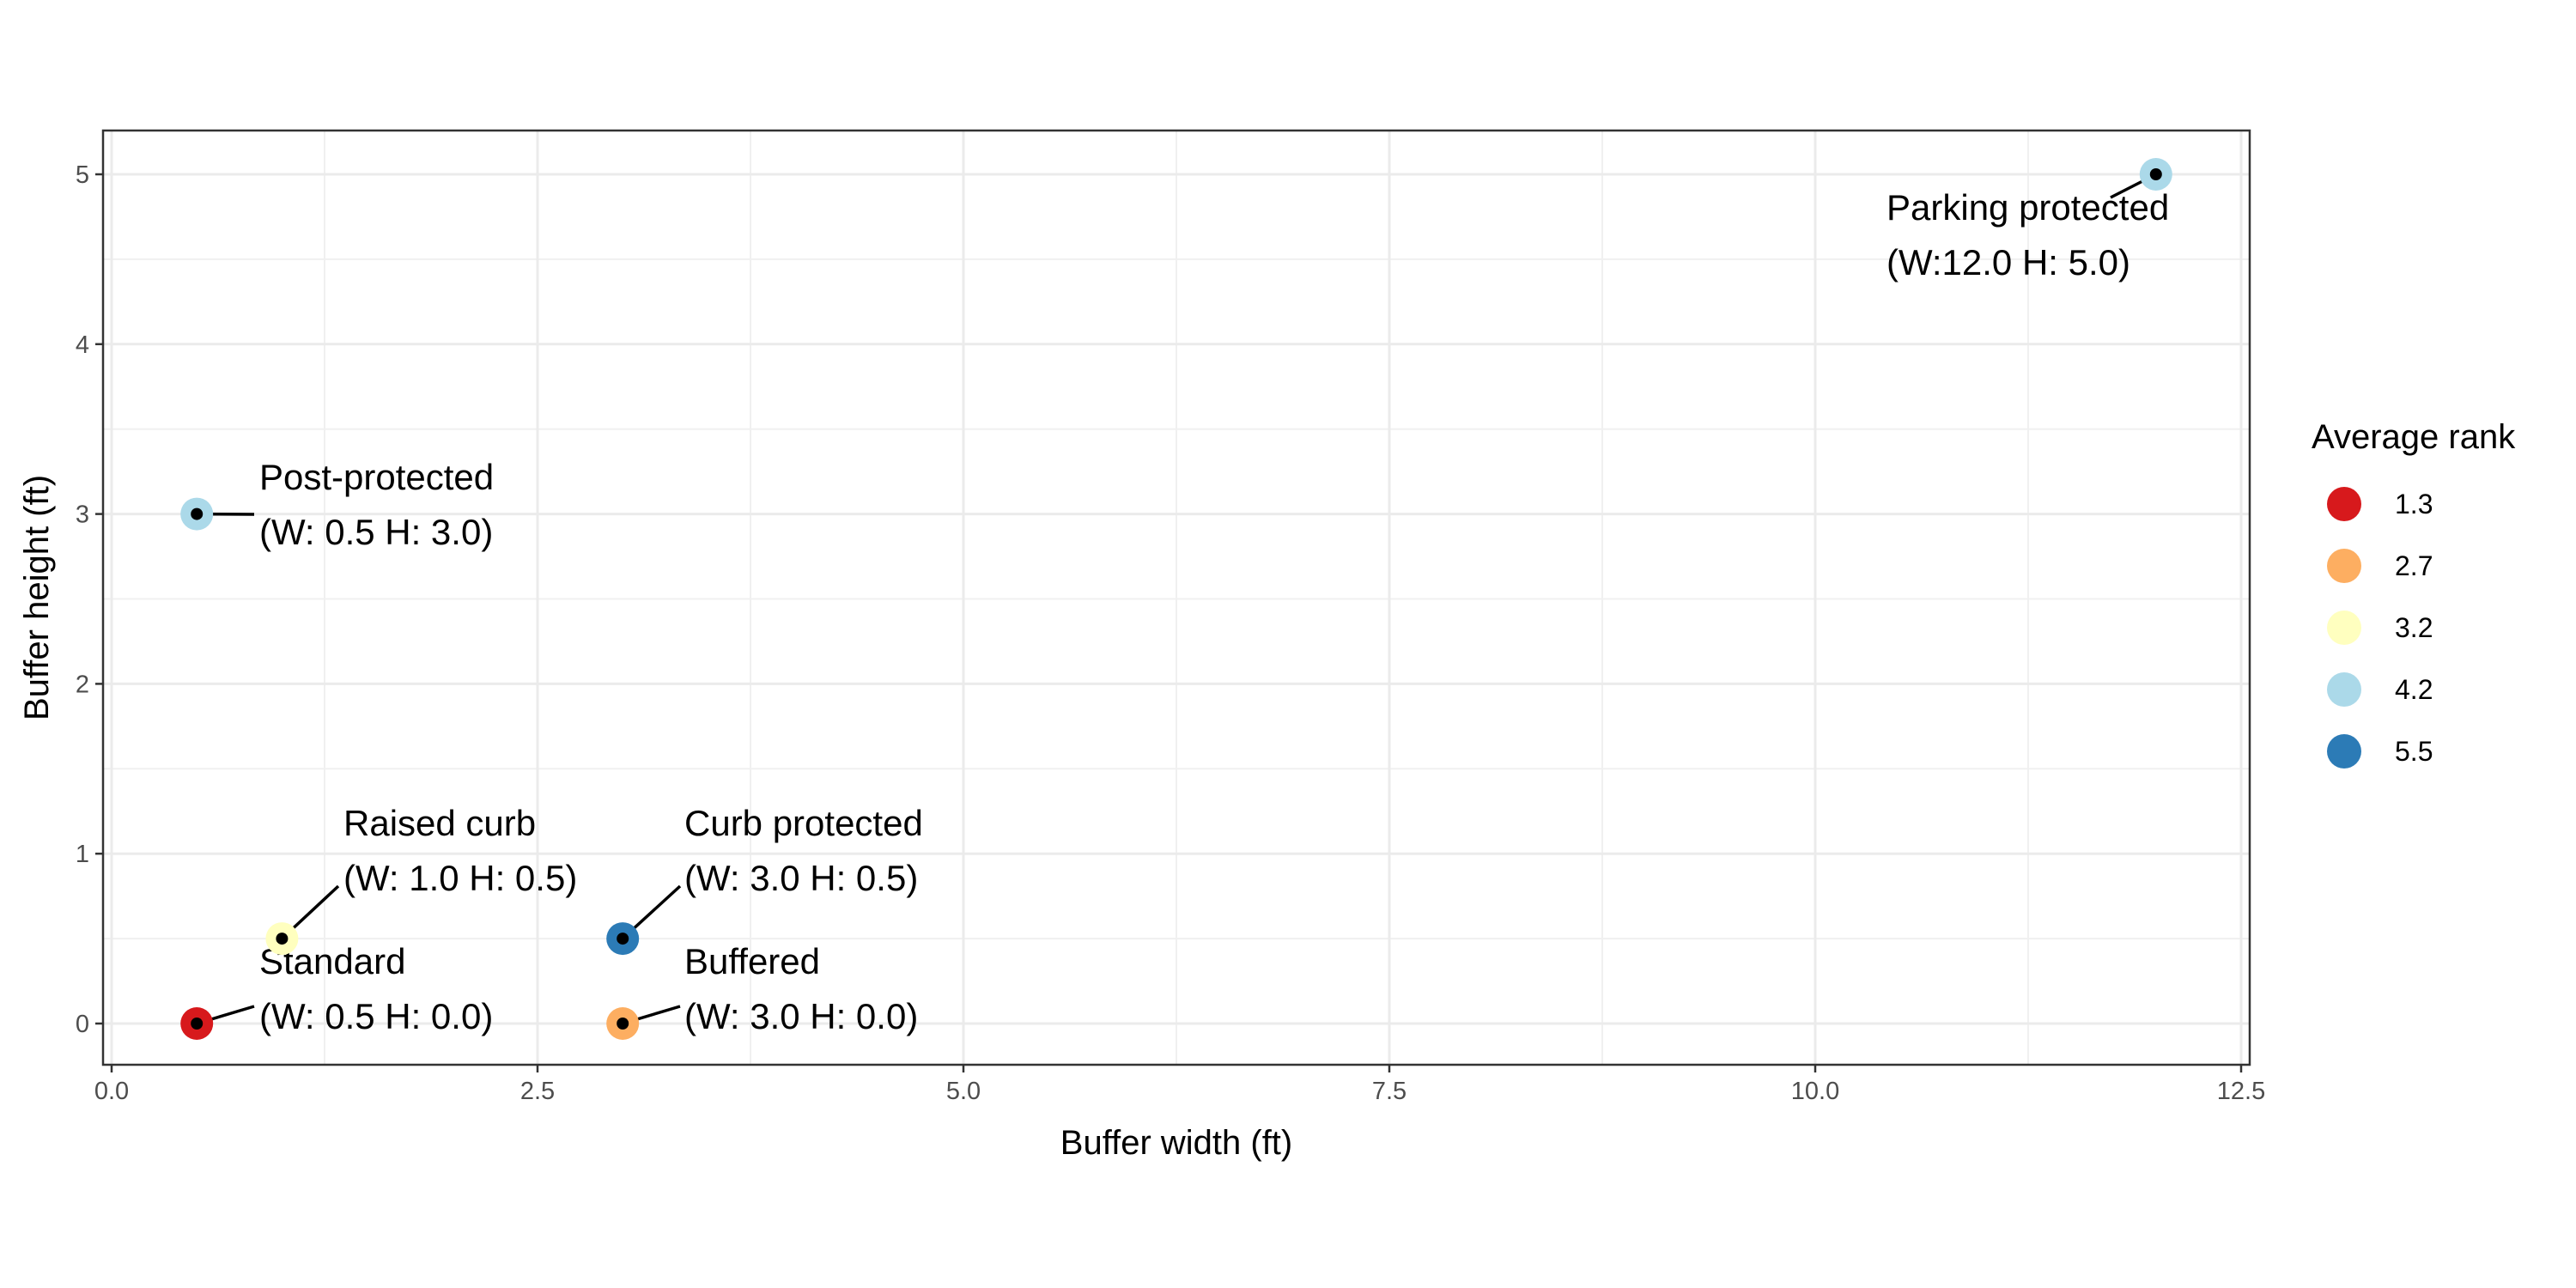 Image resolution: width=2576 pixels, height=1288 pixels. What do you see at coordinates (82, 515) in the screenshot?
I see `y-tick-label: 3` at bounding box center [82, 515].